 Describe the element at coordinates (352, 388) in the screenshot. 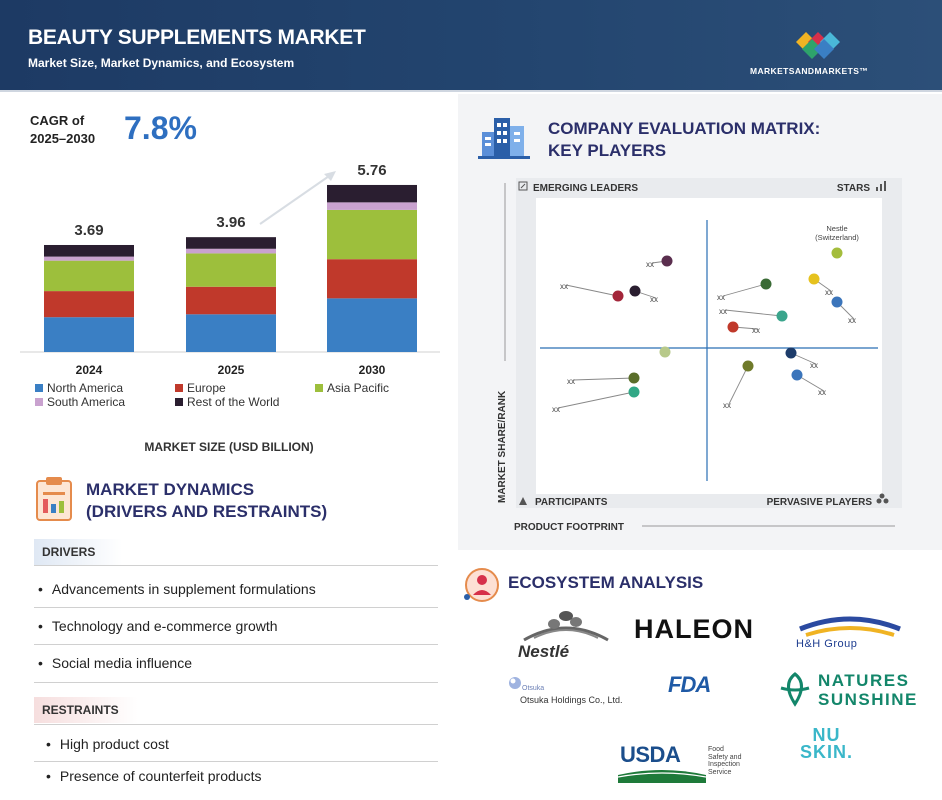

I see `legend-item-asia-pacific: Asia Pacific` at that location.